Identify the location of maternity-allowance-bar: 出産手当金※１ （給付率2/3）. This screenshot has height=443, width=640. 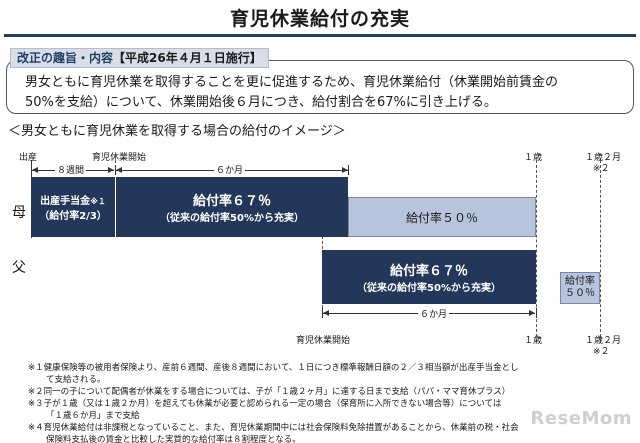
(73, 207).